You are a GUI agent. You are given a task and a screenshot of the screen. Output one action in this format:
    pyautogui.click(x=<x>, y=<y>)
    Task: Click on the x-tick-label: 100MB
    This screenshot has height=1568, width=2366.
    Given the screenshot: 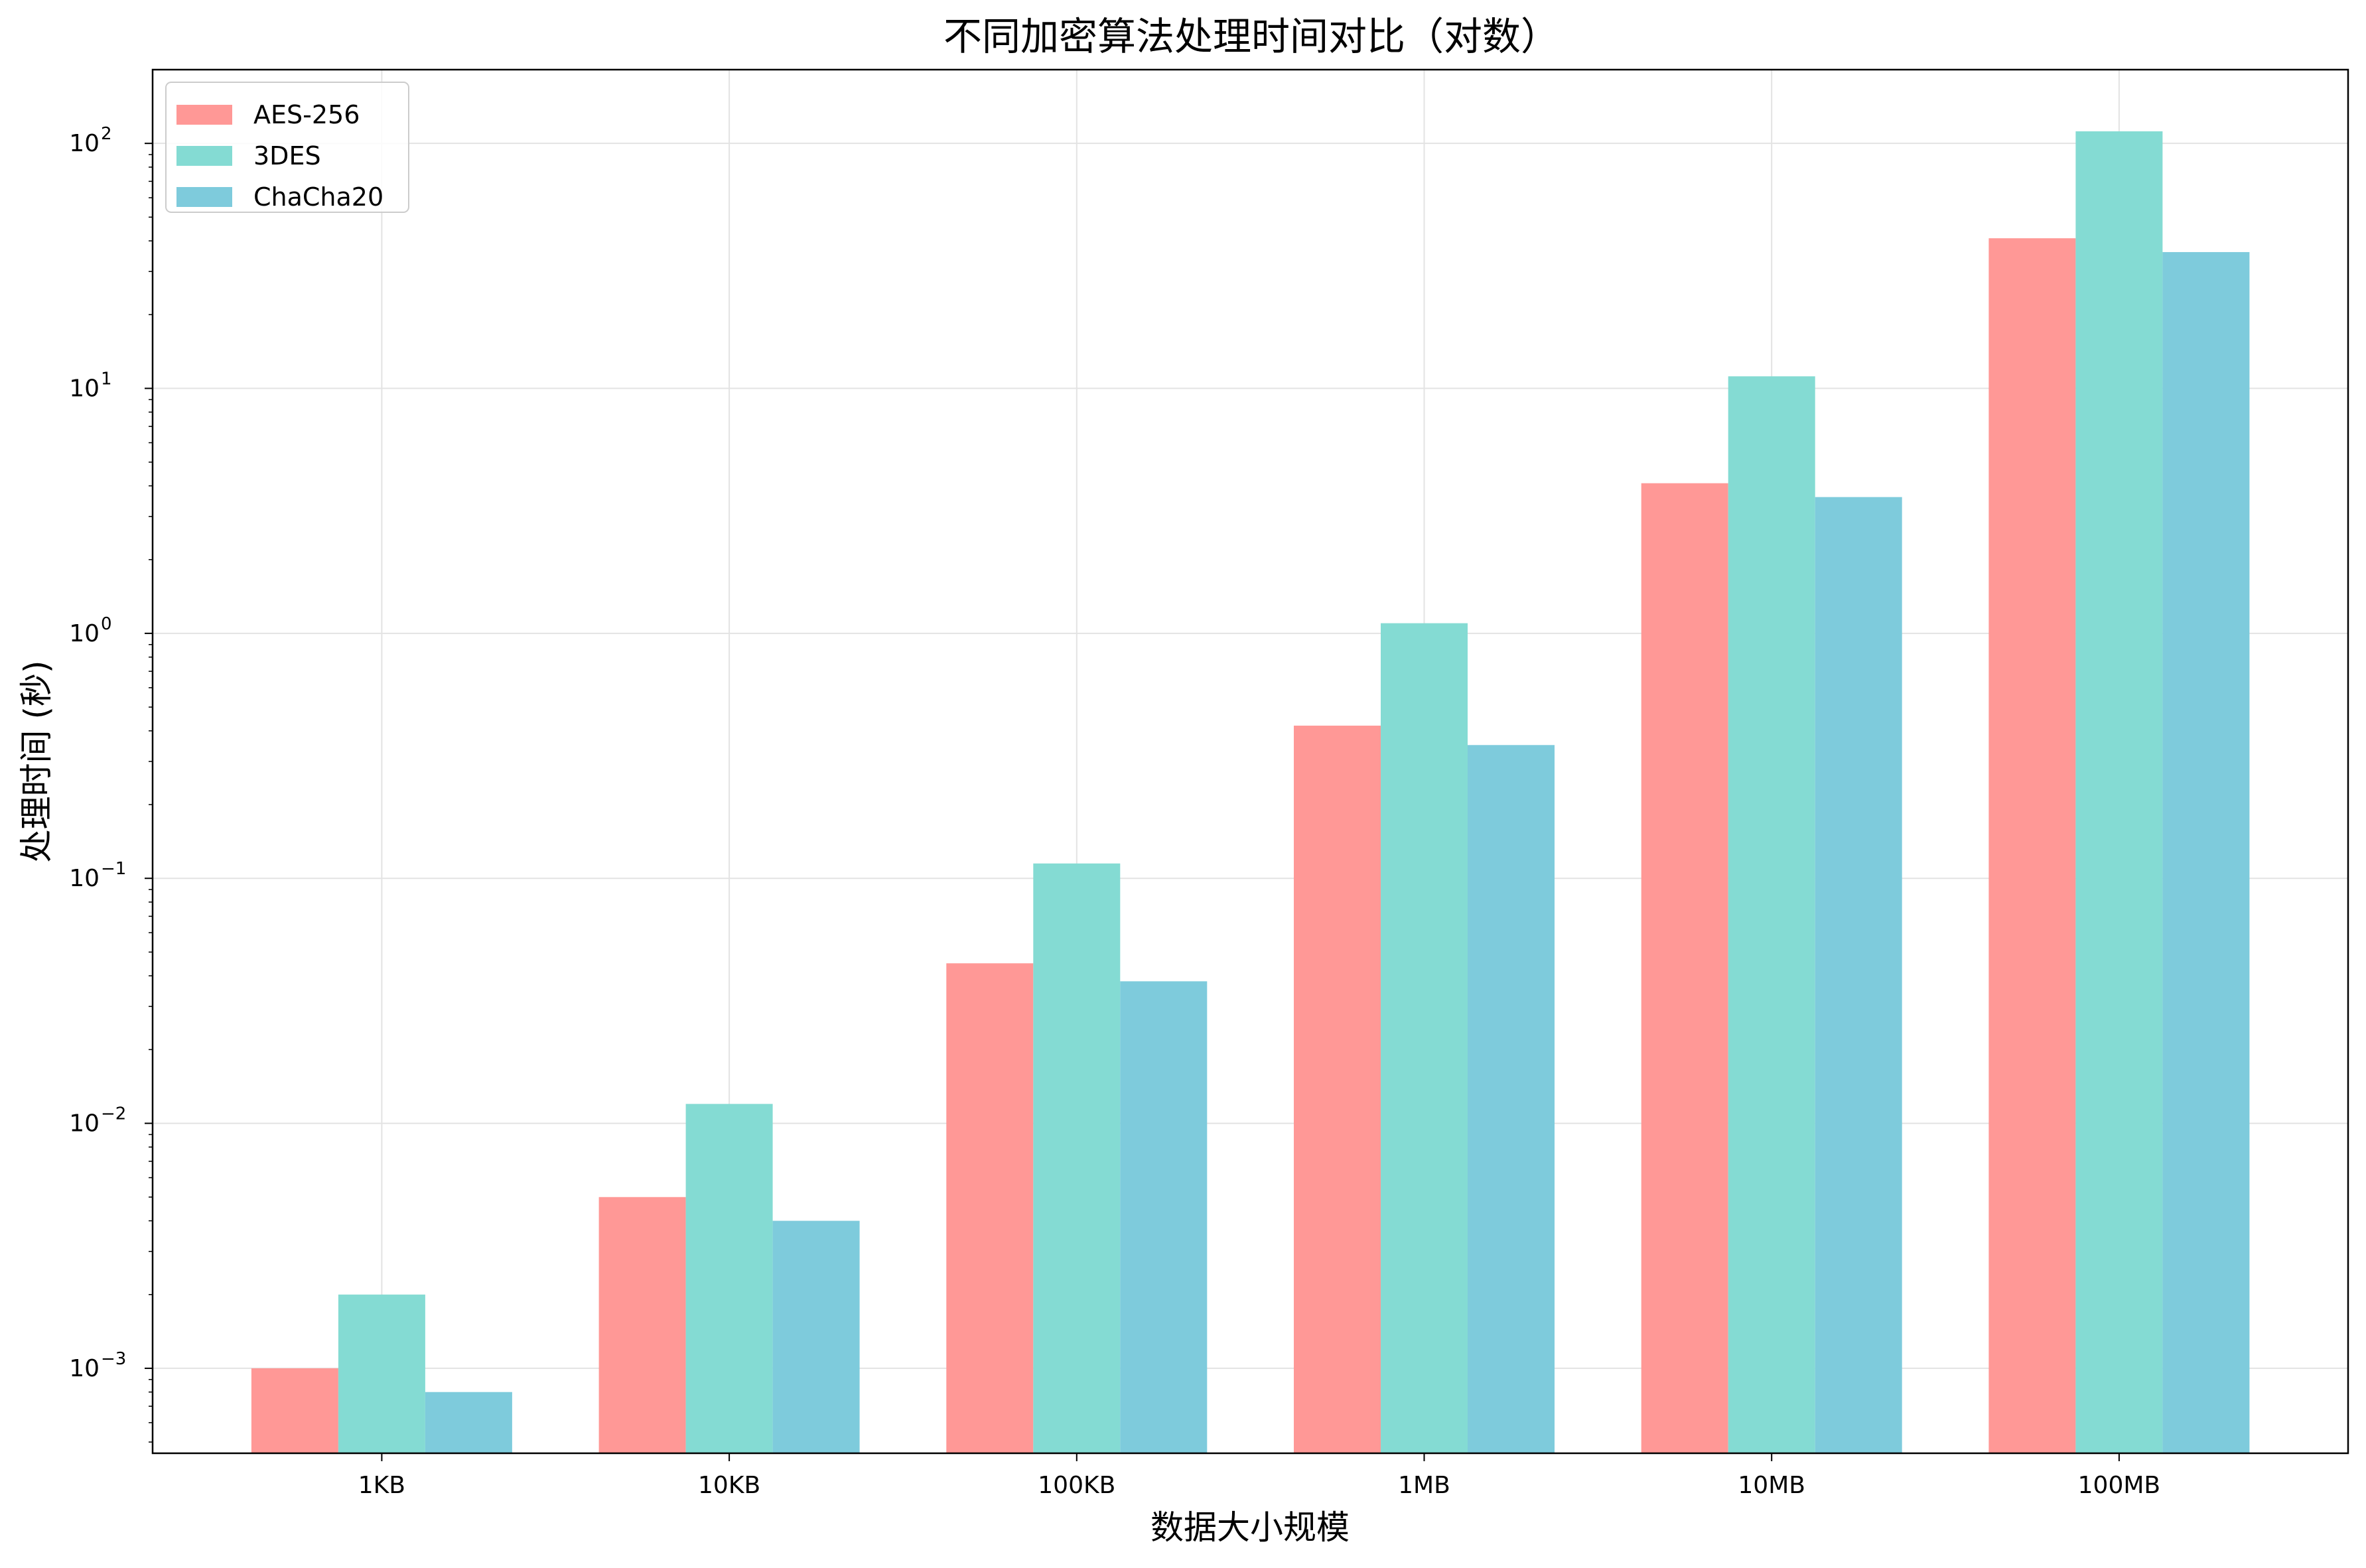 What is the action you would take?
    pyautogui.click(x=2119, y=1486)
    